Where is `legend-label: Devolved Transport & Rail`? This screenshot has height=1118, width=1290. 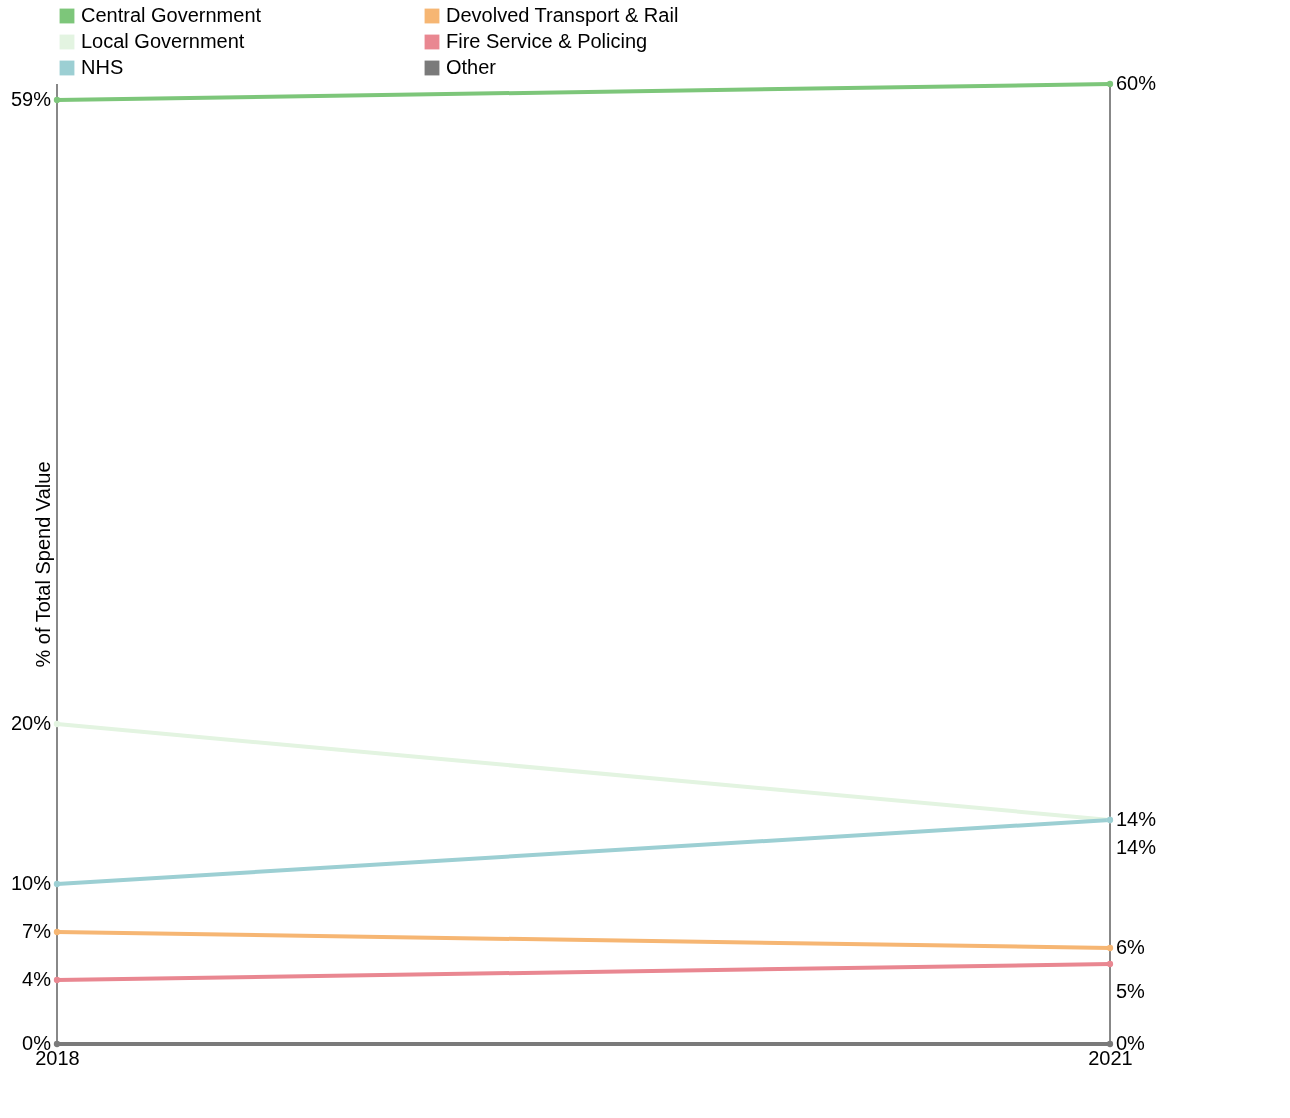
legend-label: Devolved Transport & Rail is located at coordinates (562, 15).